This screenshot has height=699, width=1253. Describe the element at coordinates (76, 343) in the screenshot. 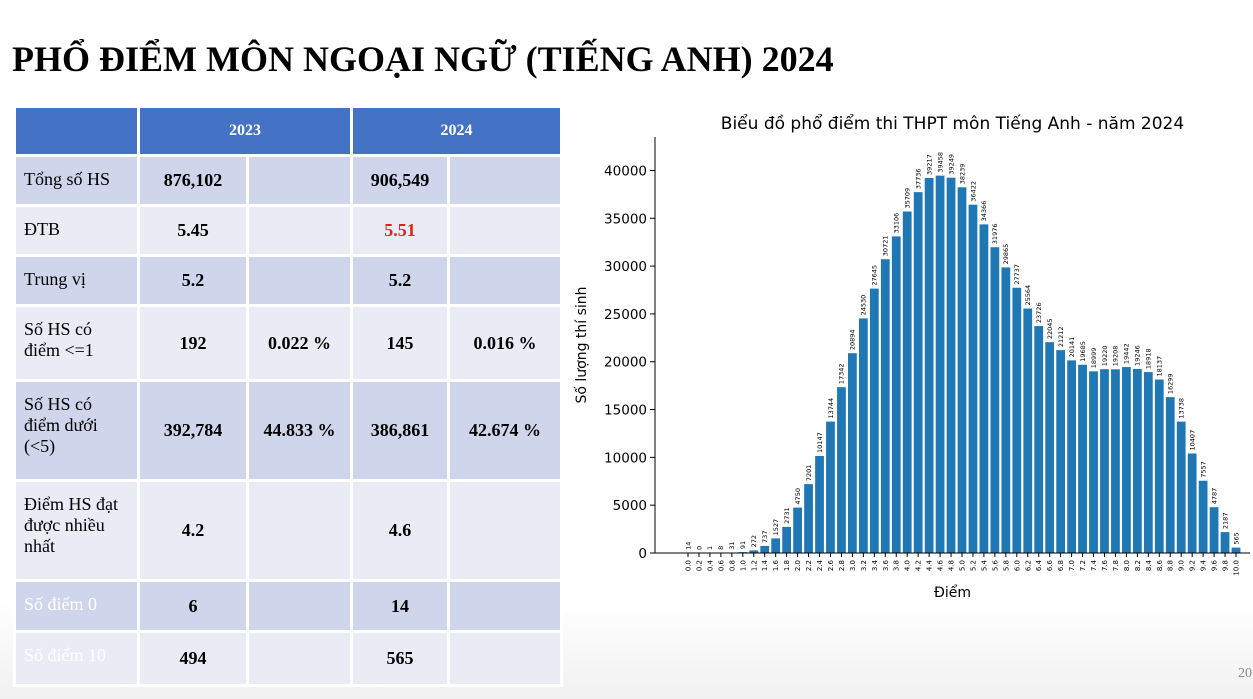

I see `row-label: Số HS có điểm <=1` at that location.